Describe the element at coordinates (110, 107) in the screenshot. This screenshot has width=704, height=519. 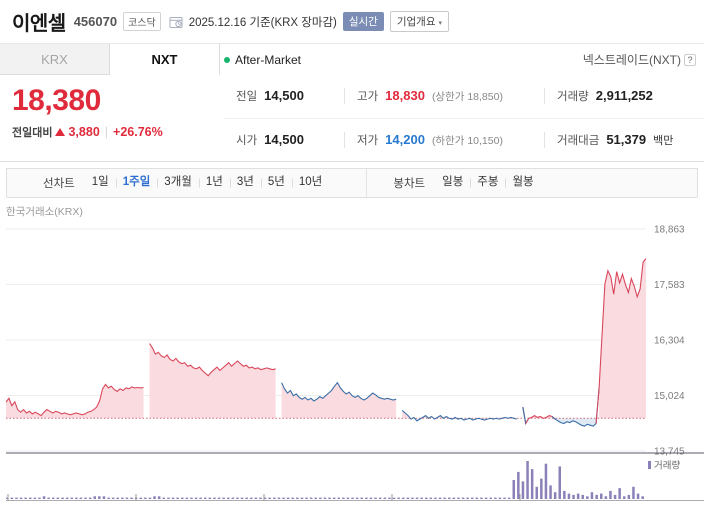
I see `price-box: 18,380 전일대비 3,880 | +26.76%` at that location.